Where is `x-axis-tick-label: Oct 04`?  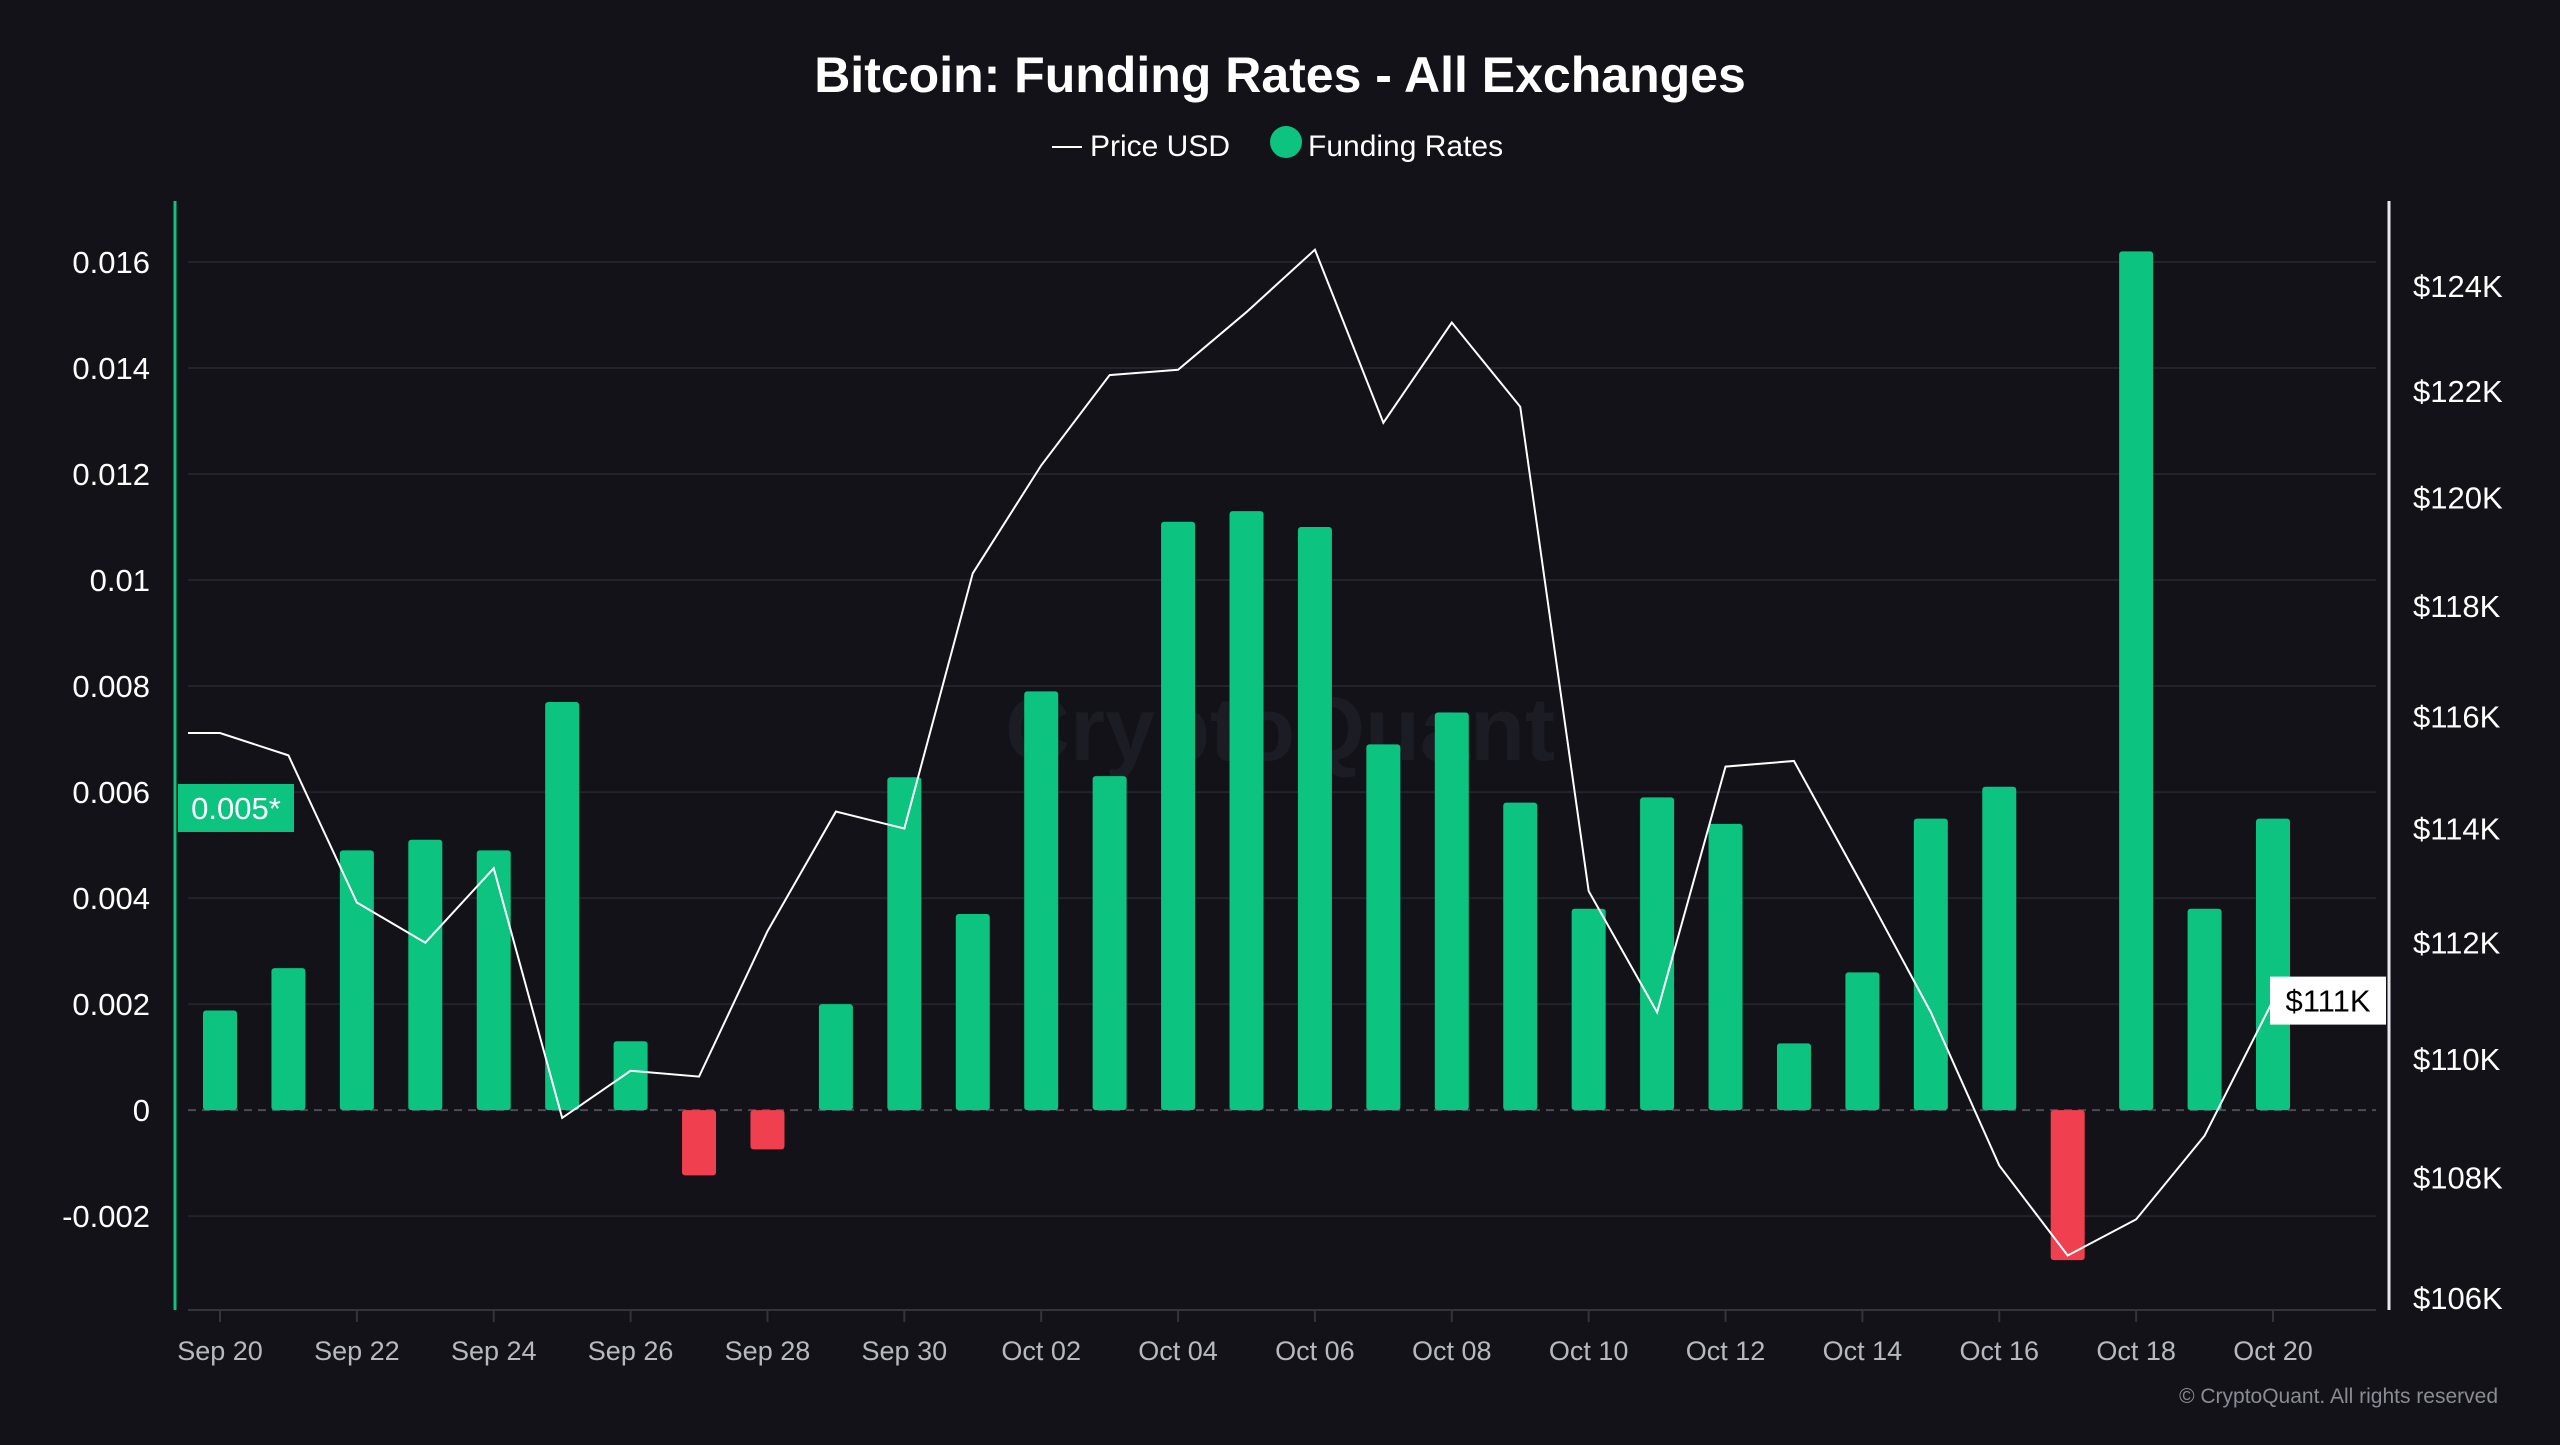
x-axis-tick-label: Oct 04 is located at coordinates (1178, 1351).